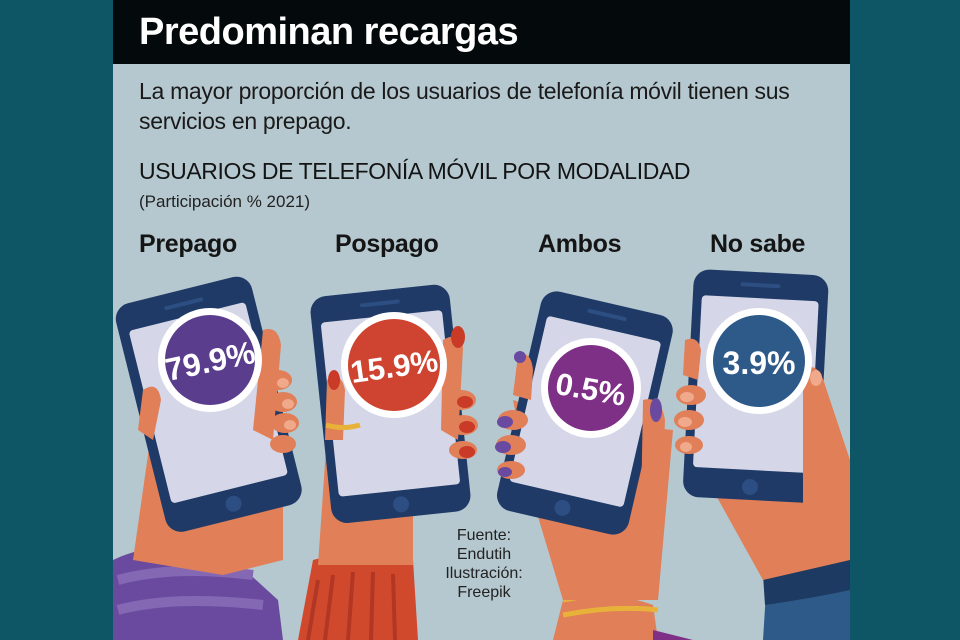 The image size is (960, 640). Describe the element at coordinates (387, 244) in the screenshot. I see `category-label-pospago: Pospago` at that location.